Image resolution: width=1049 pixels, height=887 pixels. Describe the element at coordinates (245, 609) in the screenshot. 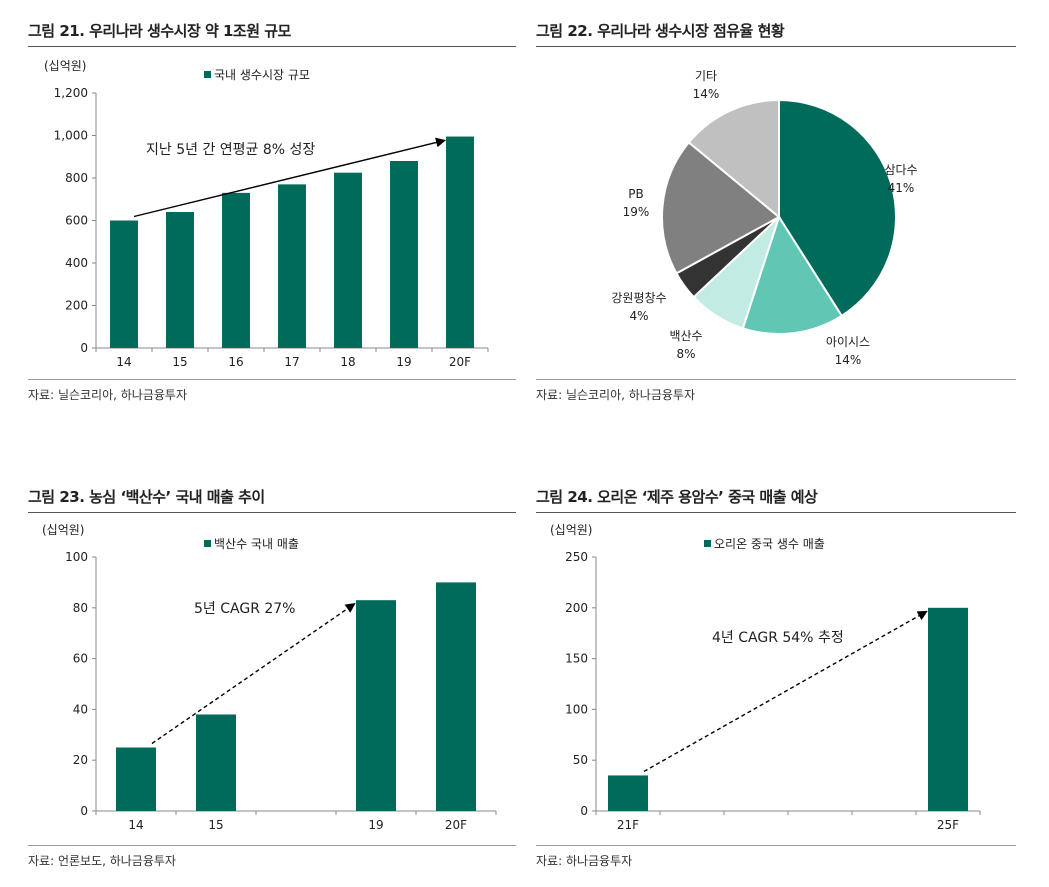

I see `trend-annotation: 5년 CAGR 27%` at that location.